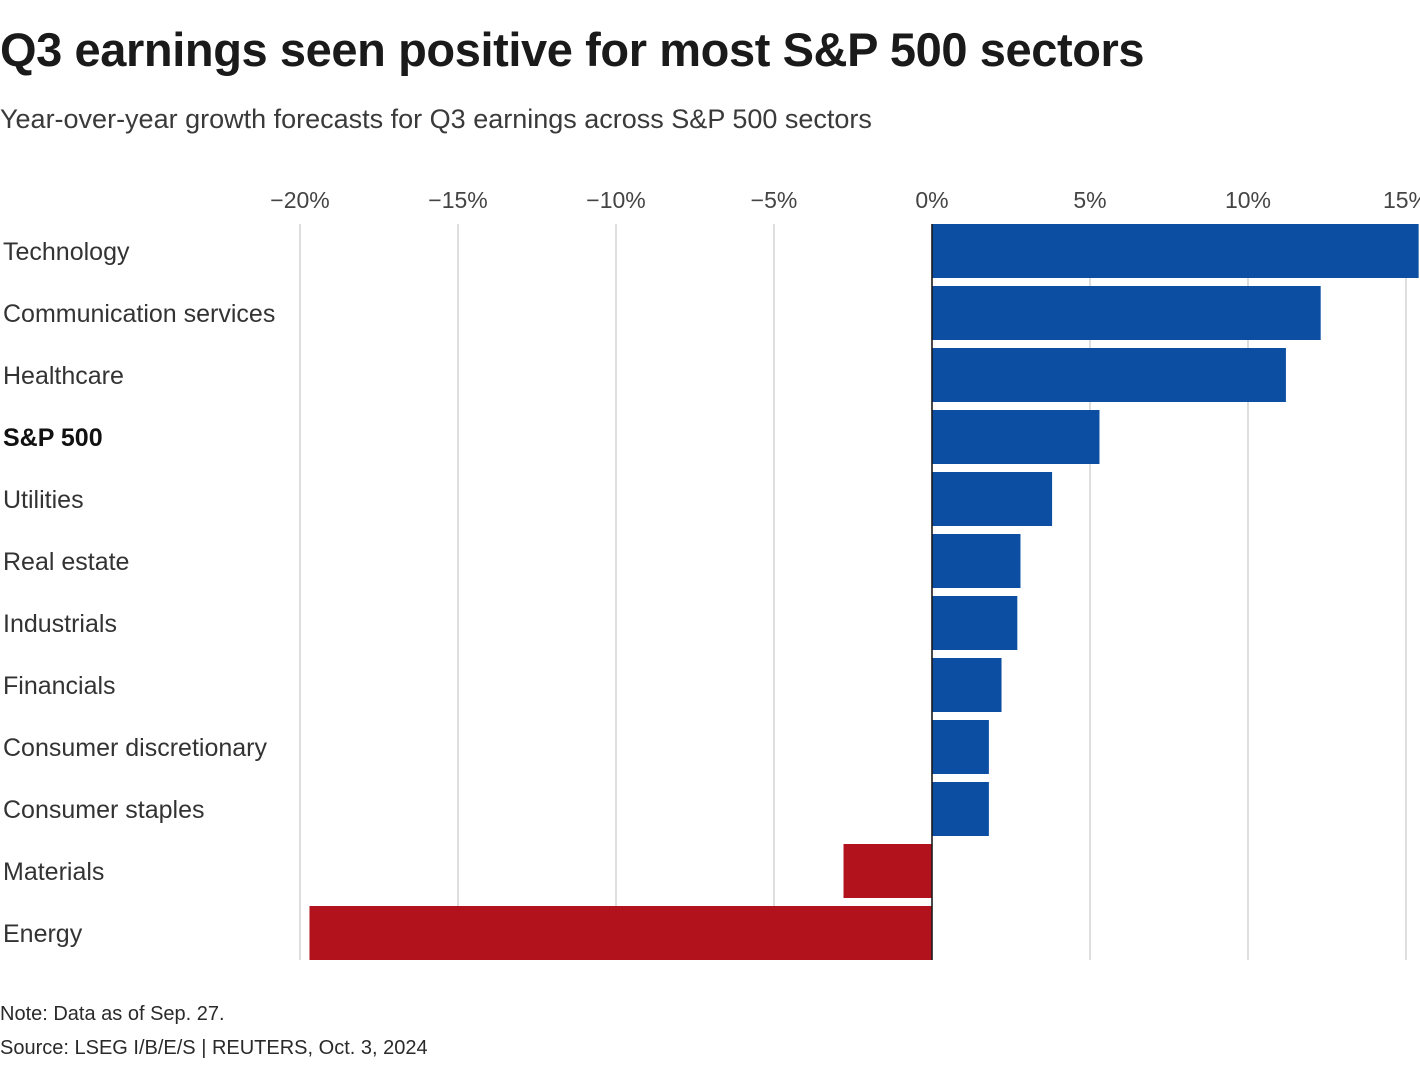 The width and height of the screenshot is (1420, 1070). What do you see at coordinates (53, 438) in the screenshot?
I see `category-label: S&P 500` at bounding box center [53, 438].